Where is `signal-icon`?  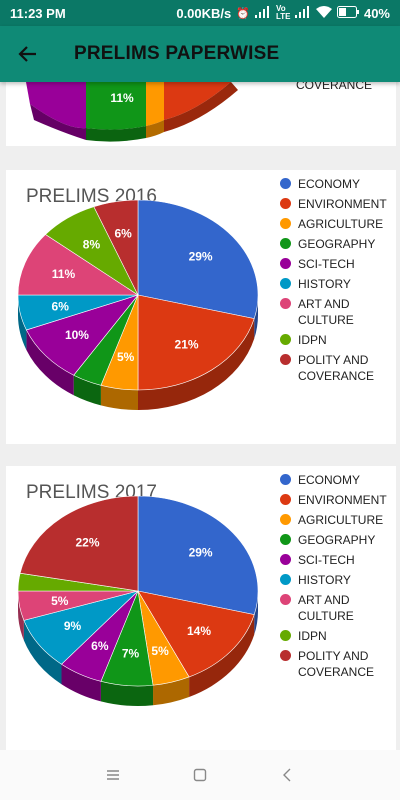
signal-icon is located at coordinates (262, 13).